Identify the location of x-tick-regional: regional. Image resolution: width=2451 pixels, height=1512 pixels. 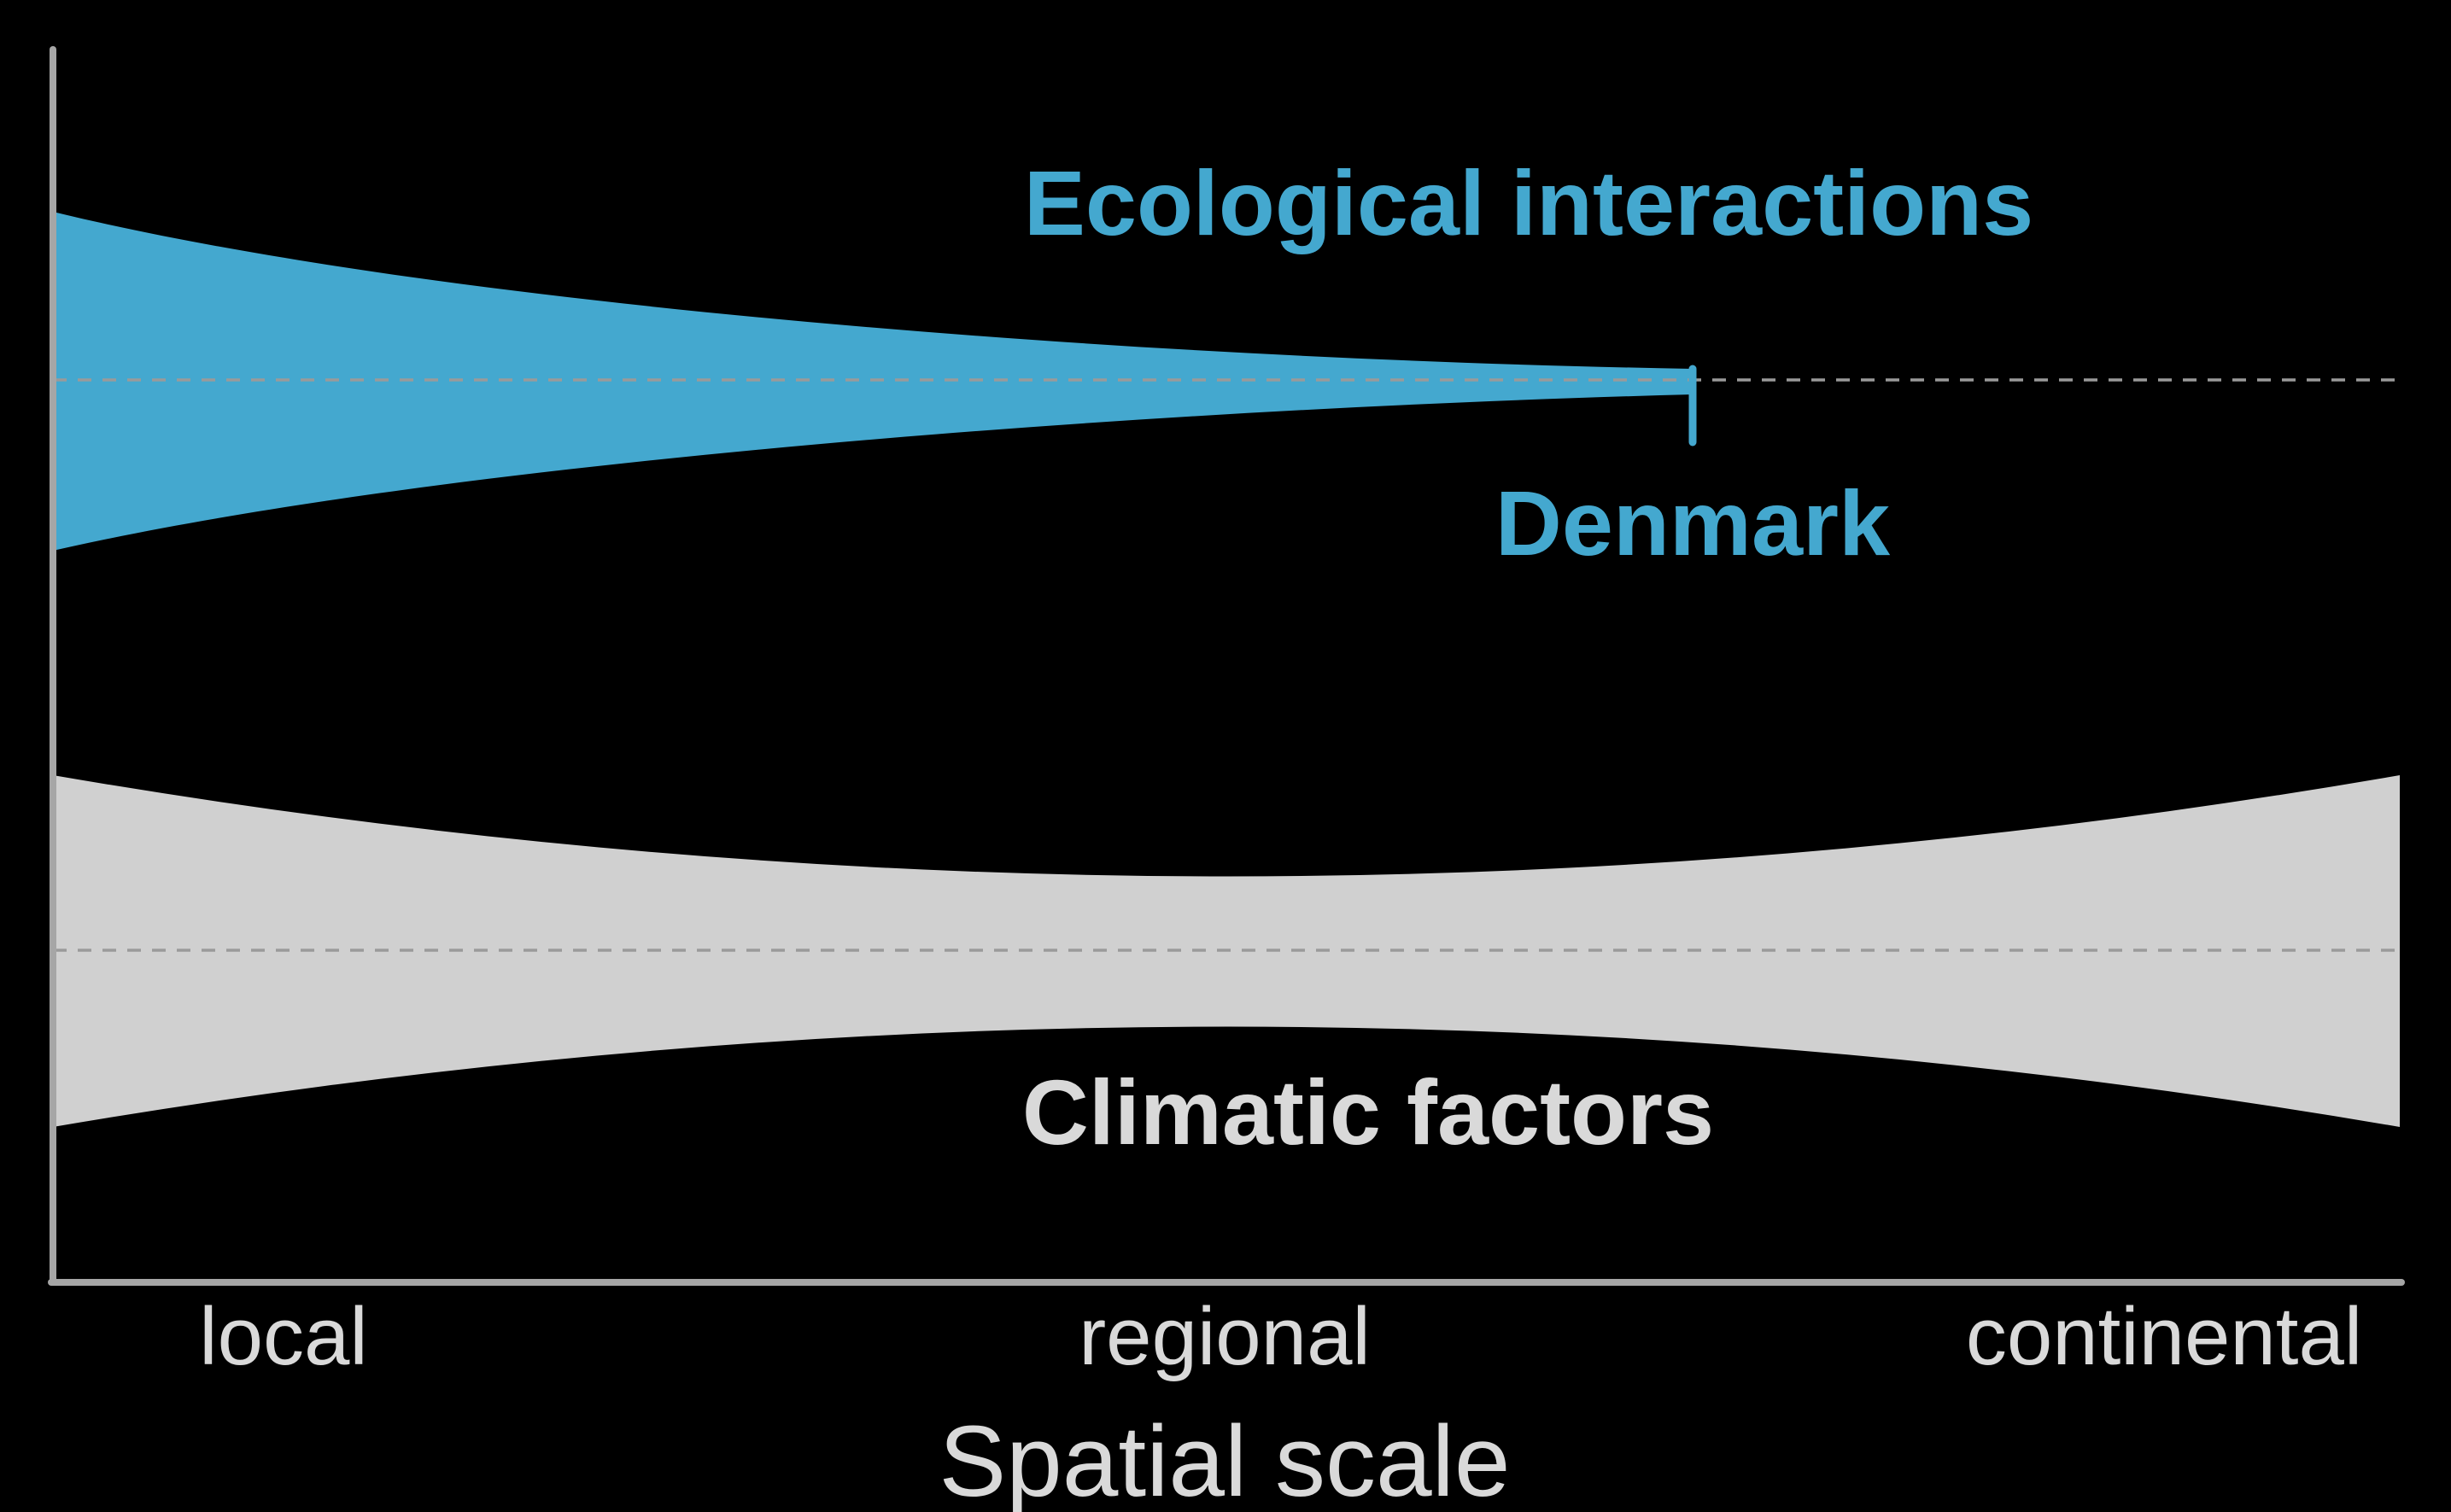
(1225, 1336).